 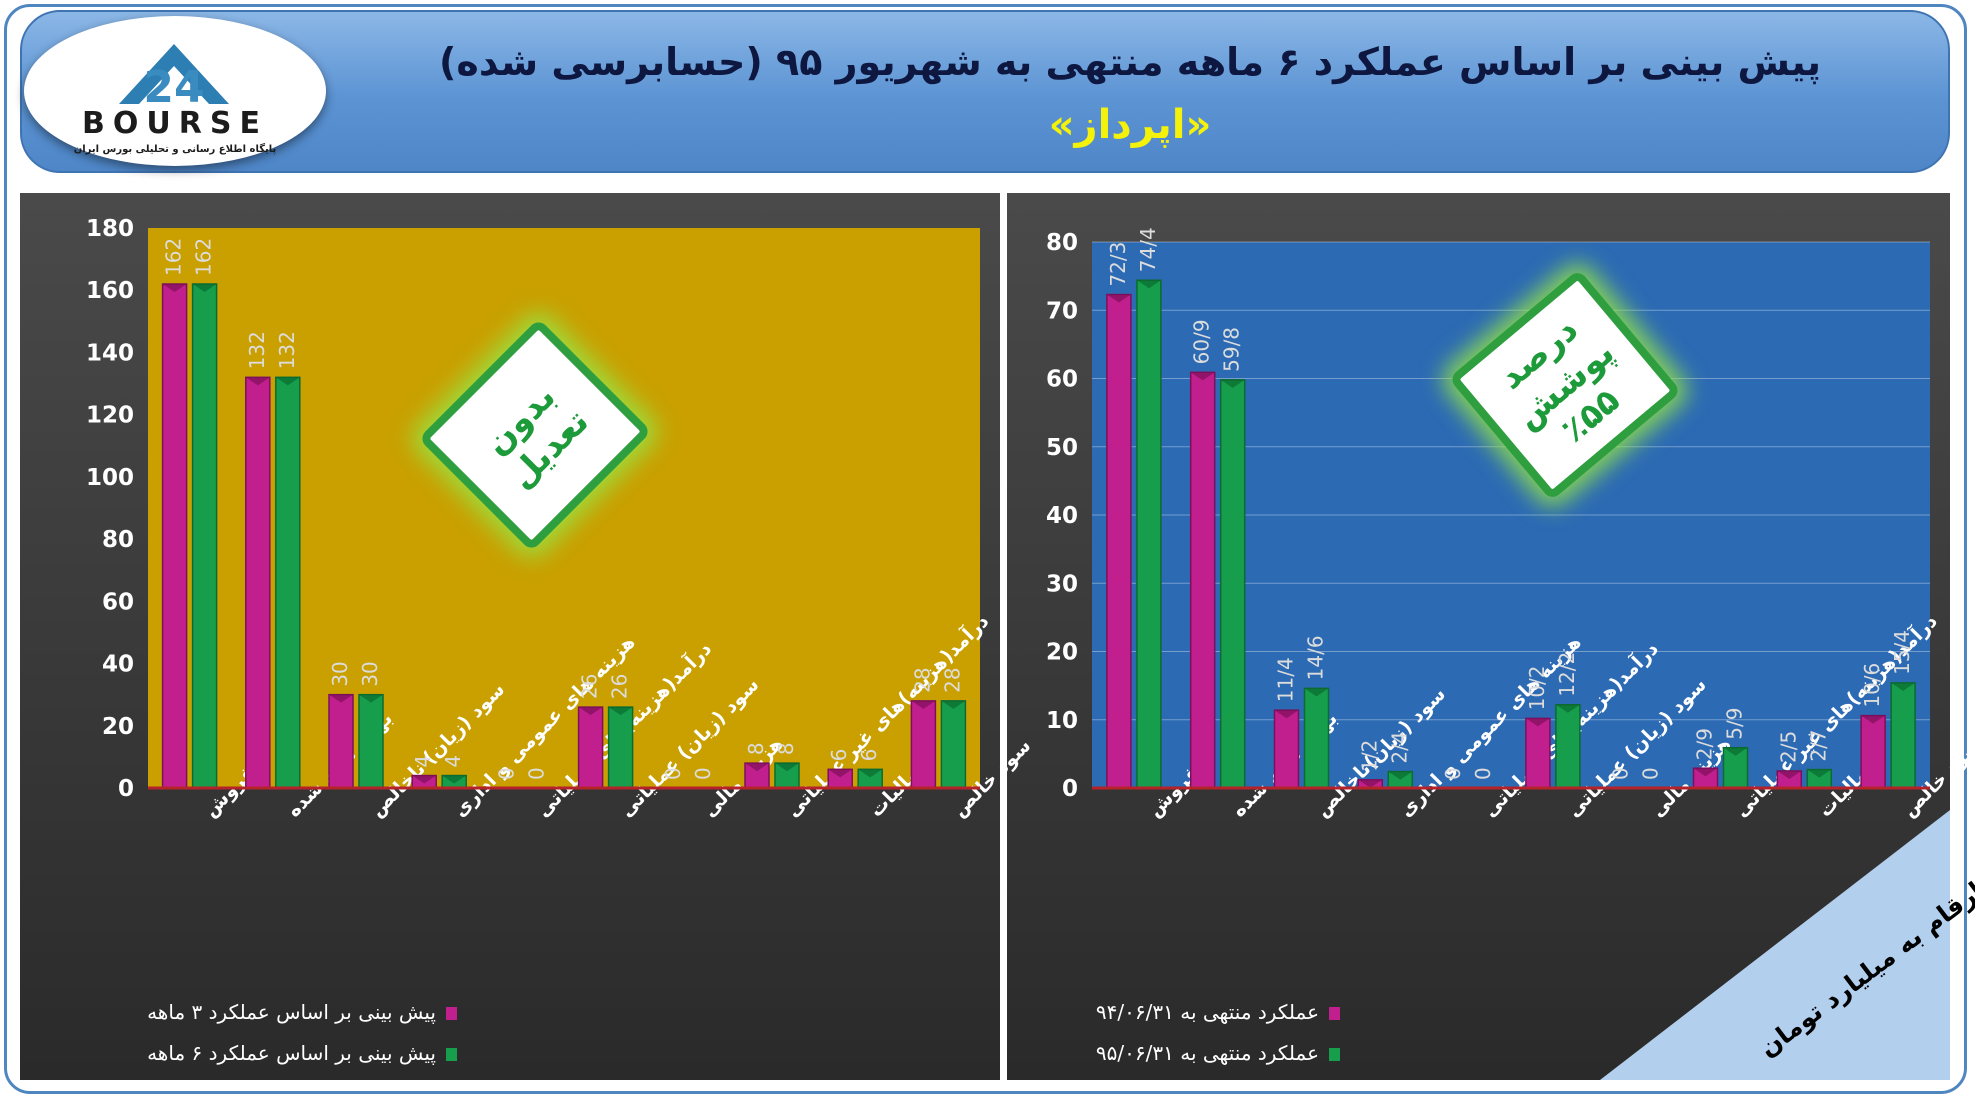 I want to click on legend-label: پیش بینی بر اساس عملکرد ۶ ماهه, so click(x=291, y=1053).